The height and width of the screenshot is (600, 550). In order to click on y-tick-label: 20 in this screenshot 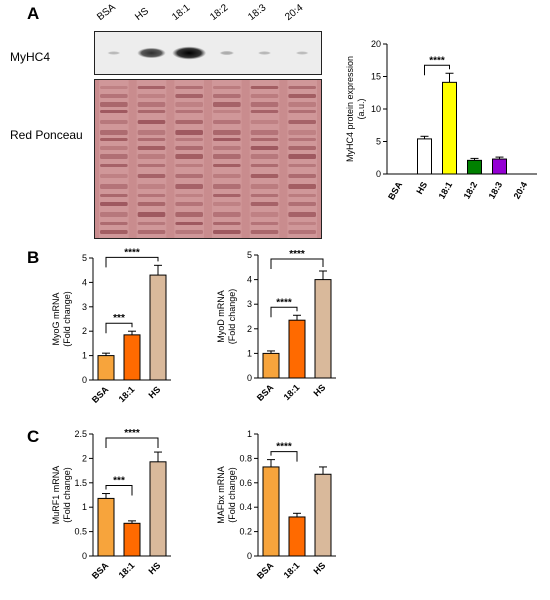, I will do `click(376, 44)`.